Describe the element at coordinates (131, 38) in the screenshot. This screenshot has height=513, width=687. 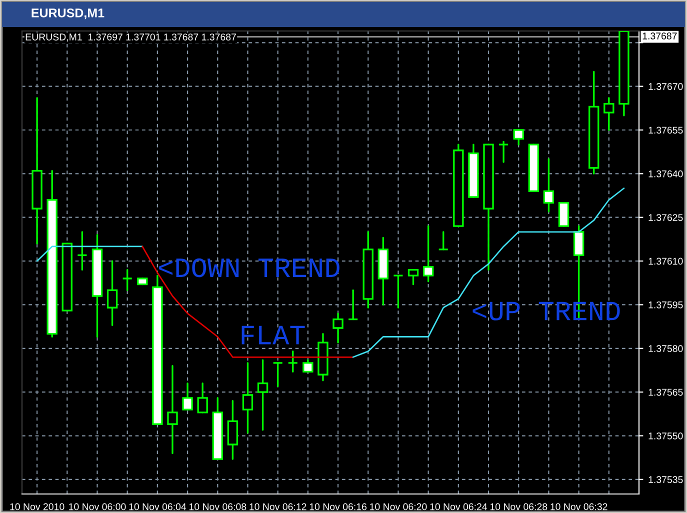
I see `annotation: EURUSD,M1 1.37697 1.37701 1.37687 1.37687` at that location.